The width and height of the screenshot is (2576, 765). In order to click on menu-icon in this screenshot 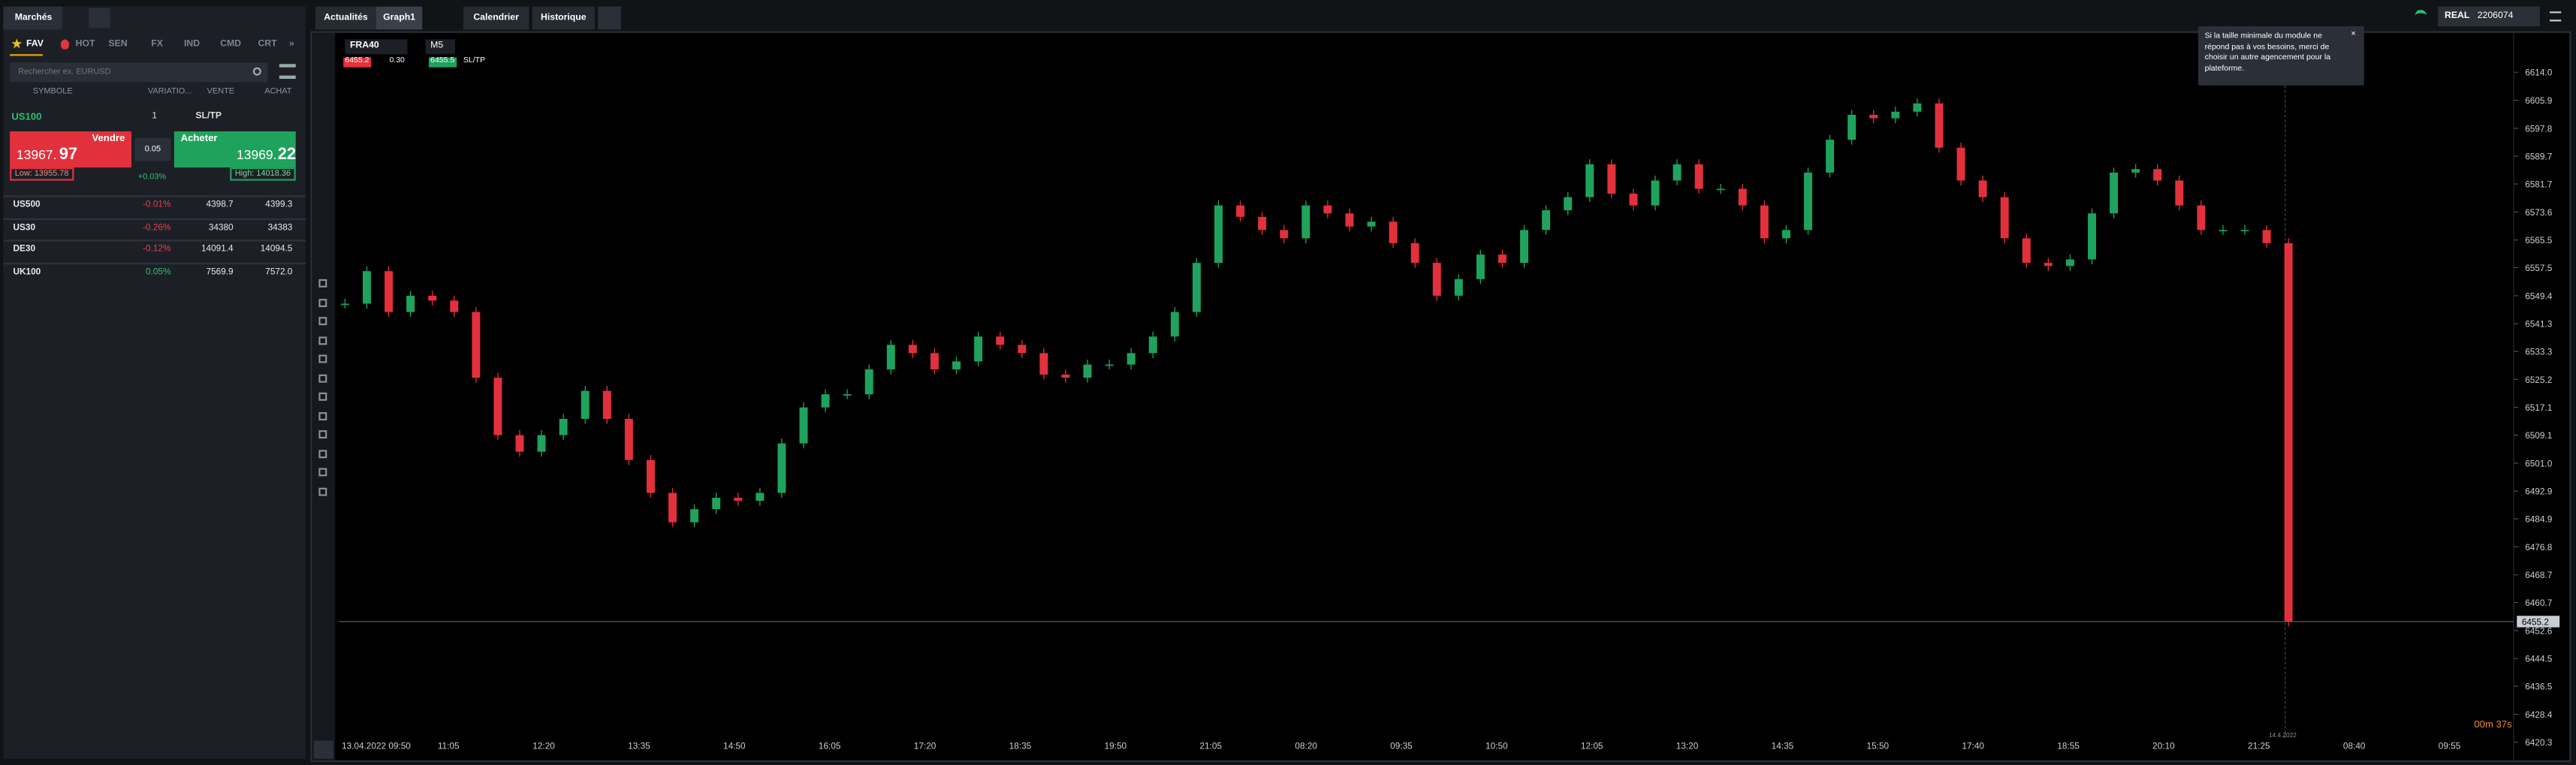, I will do `click(2556, 16)`.